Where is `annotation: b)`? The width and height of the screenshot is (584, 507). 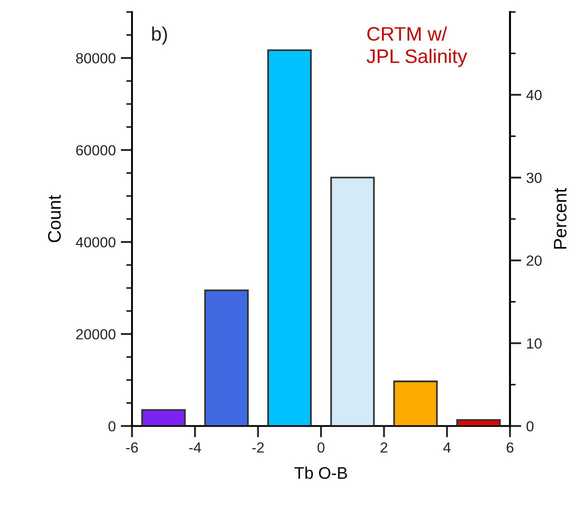
annotation: b) is located at coordinates (159, 35).